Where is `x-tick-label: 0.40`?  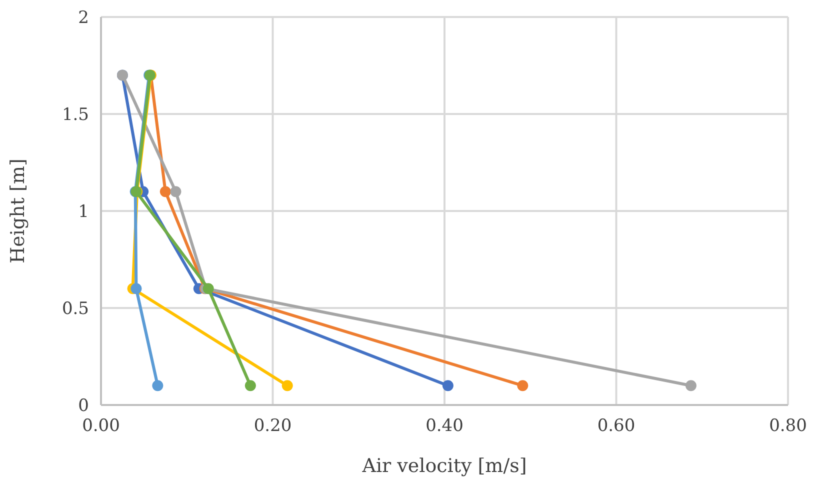
x-tick-label: 0.40 is located at coordinates (445, 426).